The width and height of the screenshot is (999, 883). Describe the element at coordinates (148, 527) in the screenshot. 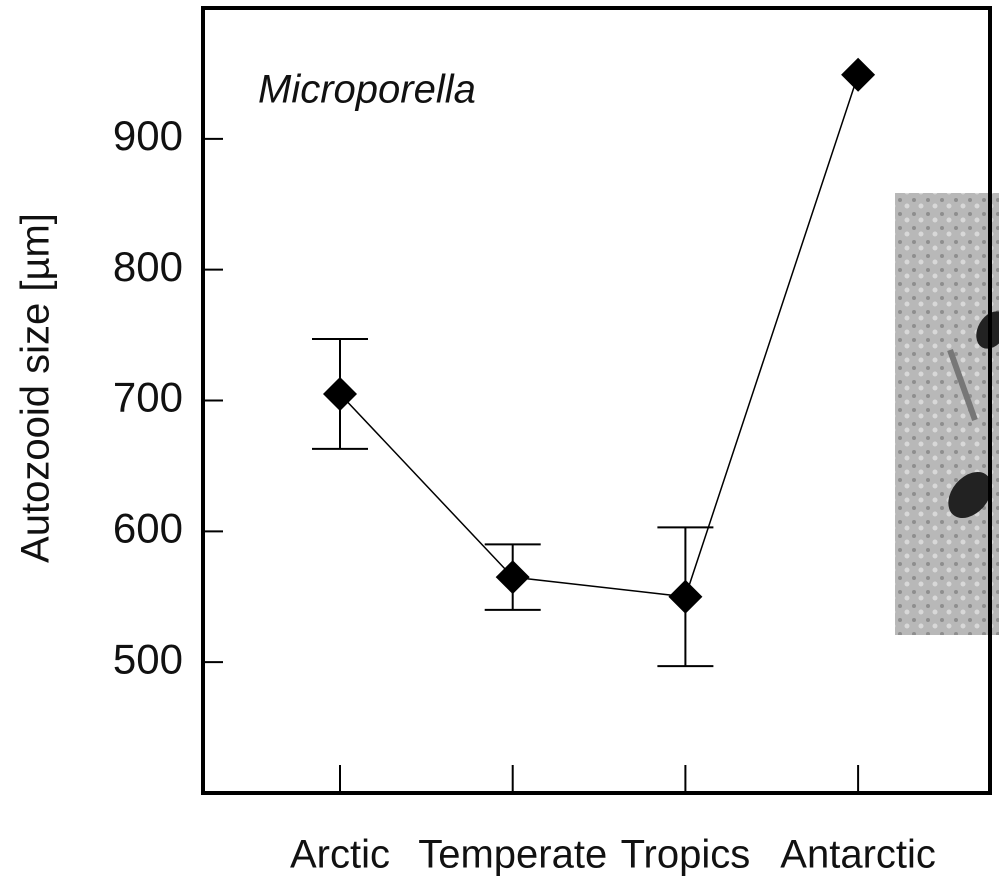

I see `y-tick-label: 600` at that location.